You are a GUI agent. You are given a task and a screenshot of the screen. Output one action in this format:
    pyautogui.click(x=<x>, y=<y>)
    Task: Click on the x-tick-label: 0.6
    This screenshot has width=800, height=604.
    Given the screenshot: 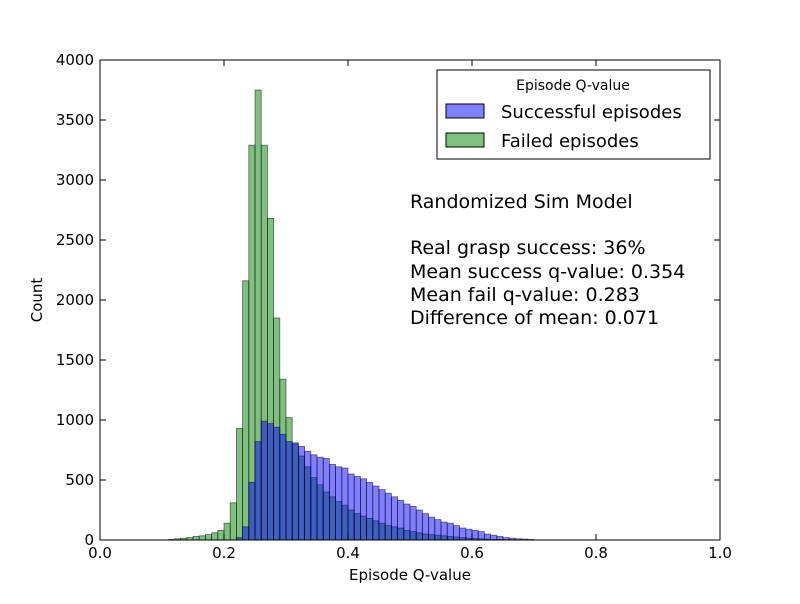 What is the action you would take?
    pyautogui.click(x=472, y=553)
    